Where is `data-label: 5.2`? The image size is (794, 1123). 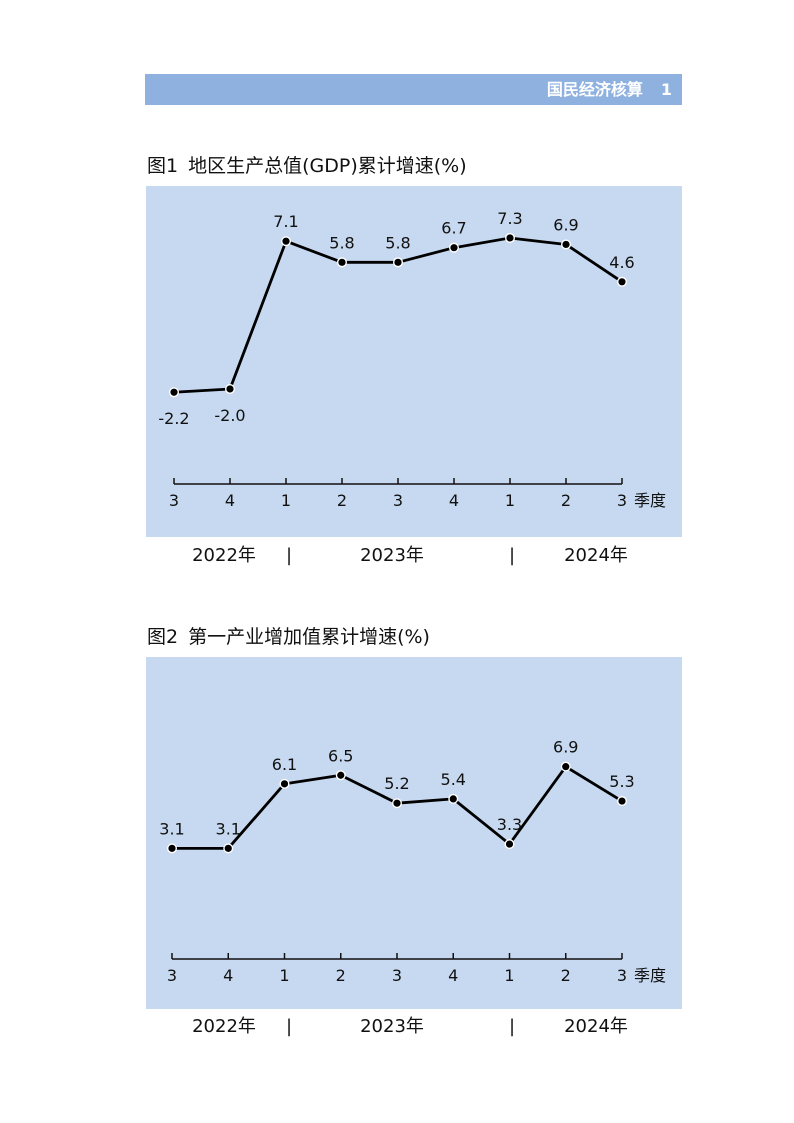
data-label: 5.2 is located at coordinates (396, 783).